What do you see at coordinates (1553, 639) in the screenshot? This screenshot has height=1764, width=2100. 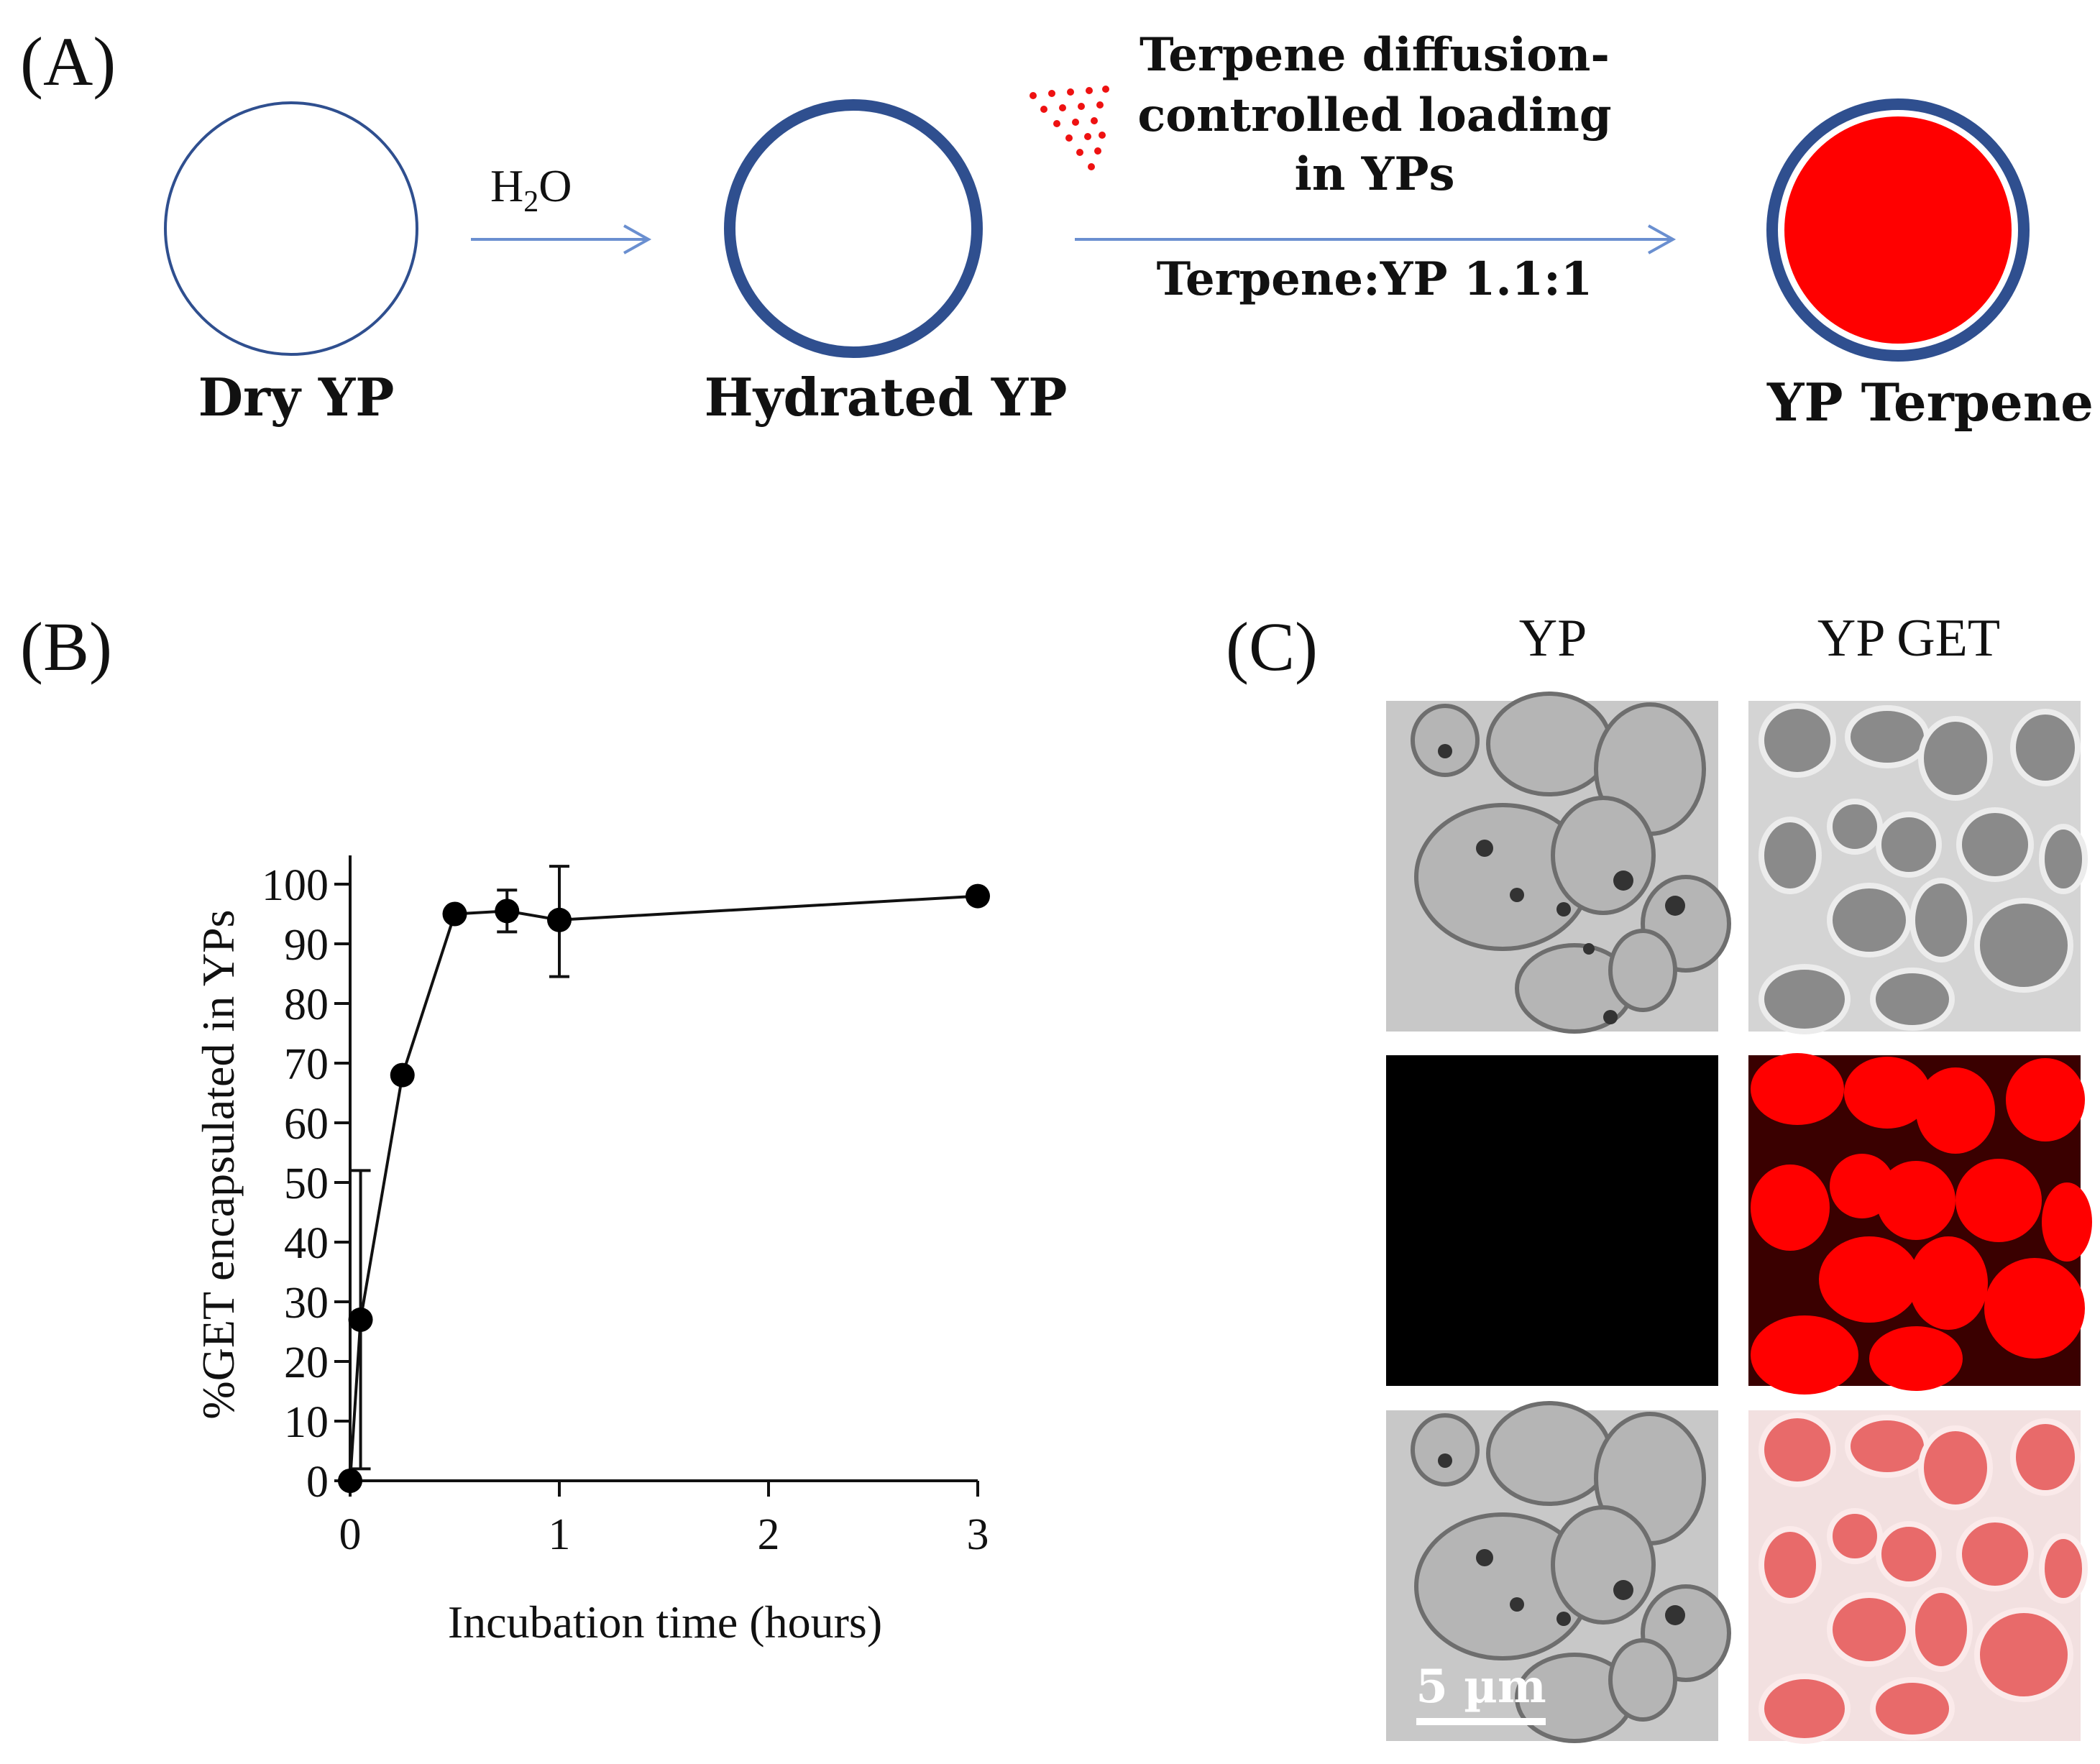 I see `col-header-yp: YP` at bounding box center [1553, 639].